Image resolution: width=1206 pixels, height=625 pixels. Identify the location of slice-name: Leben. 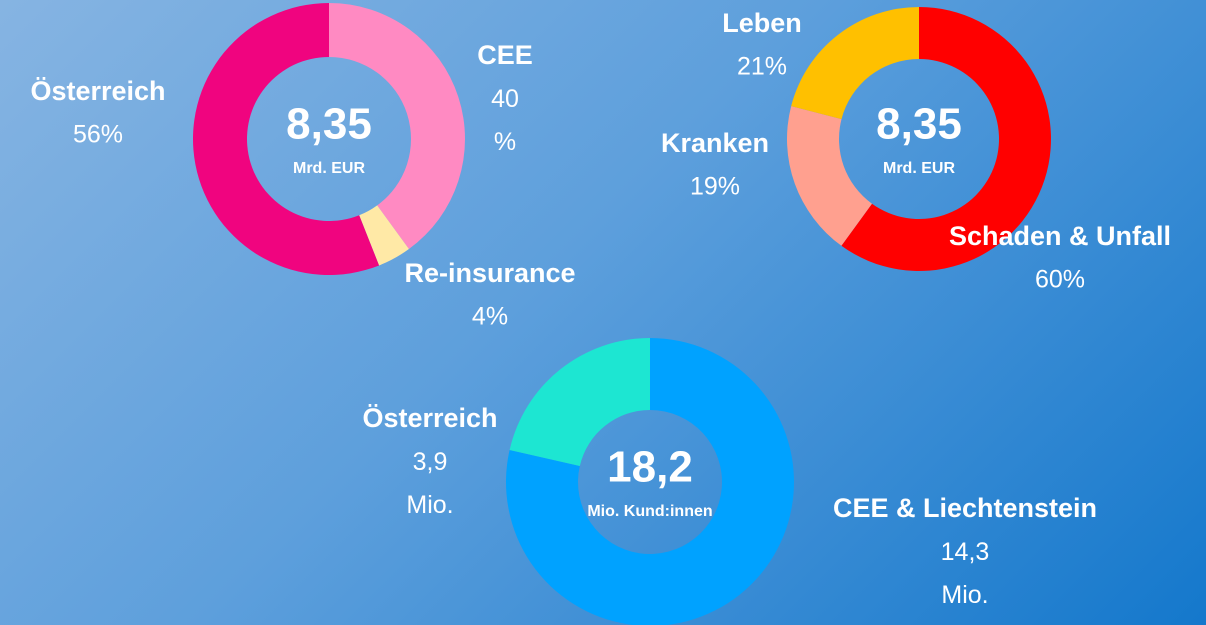
(762, 23).